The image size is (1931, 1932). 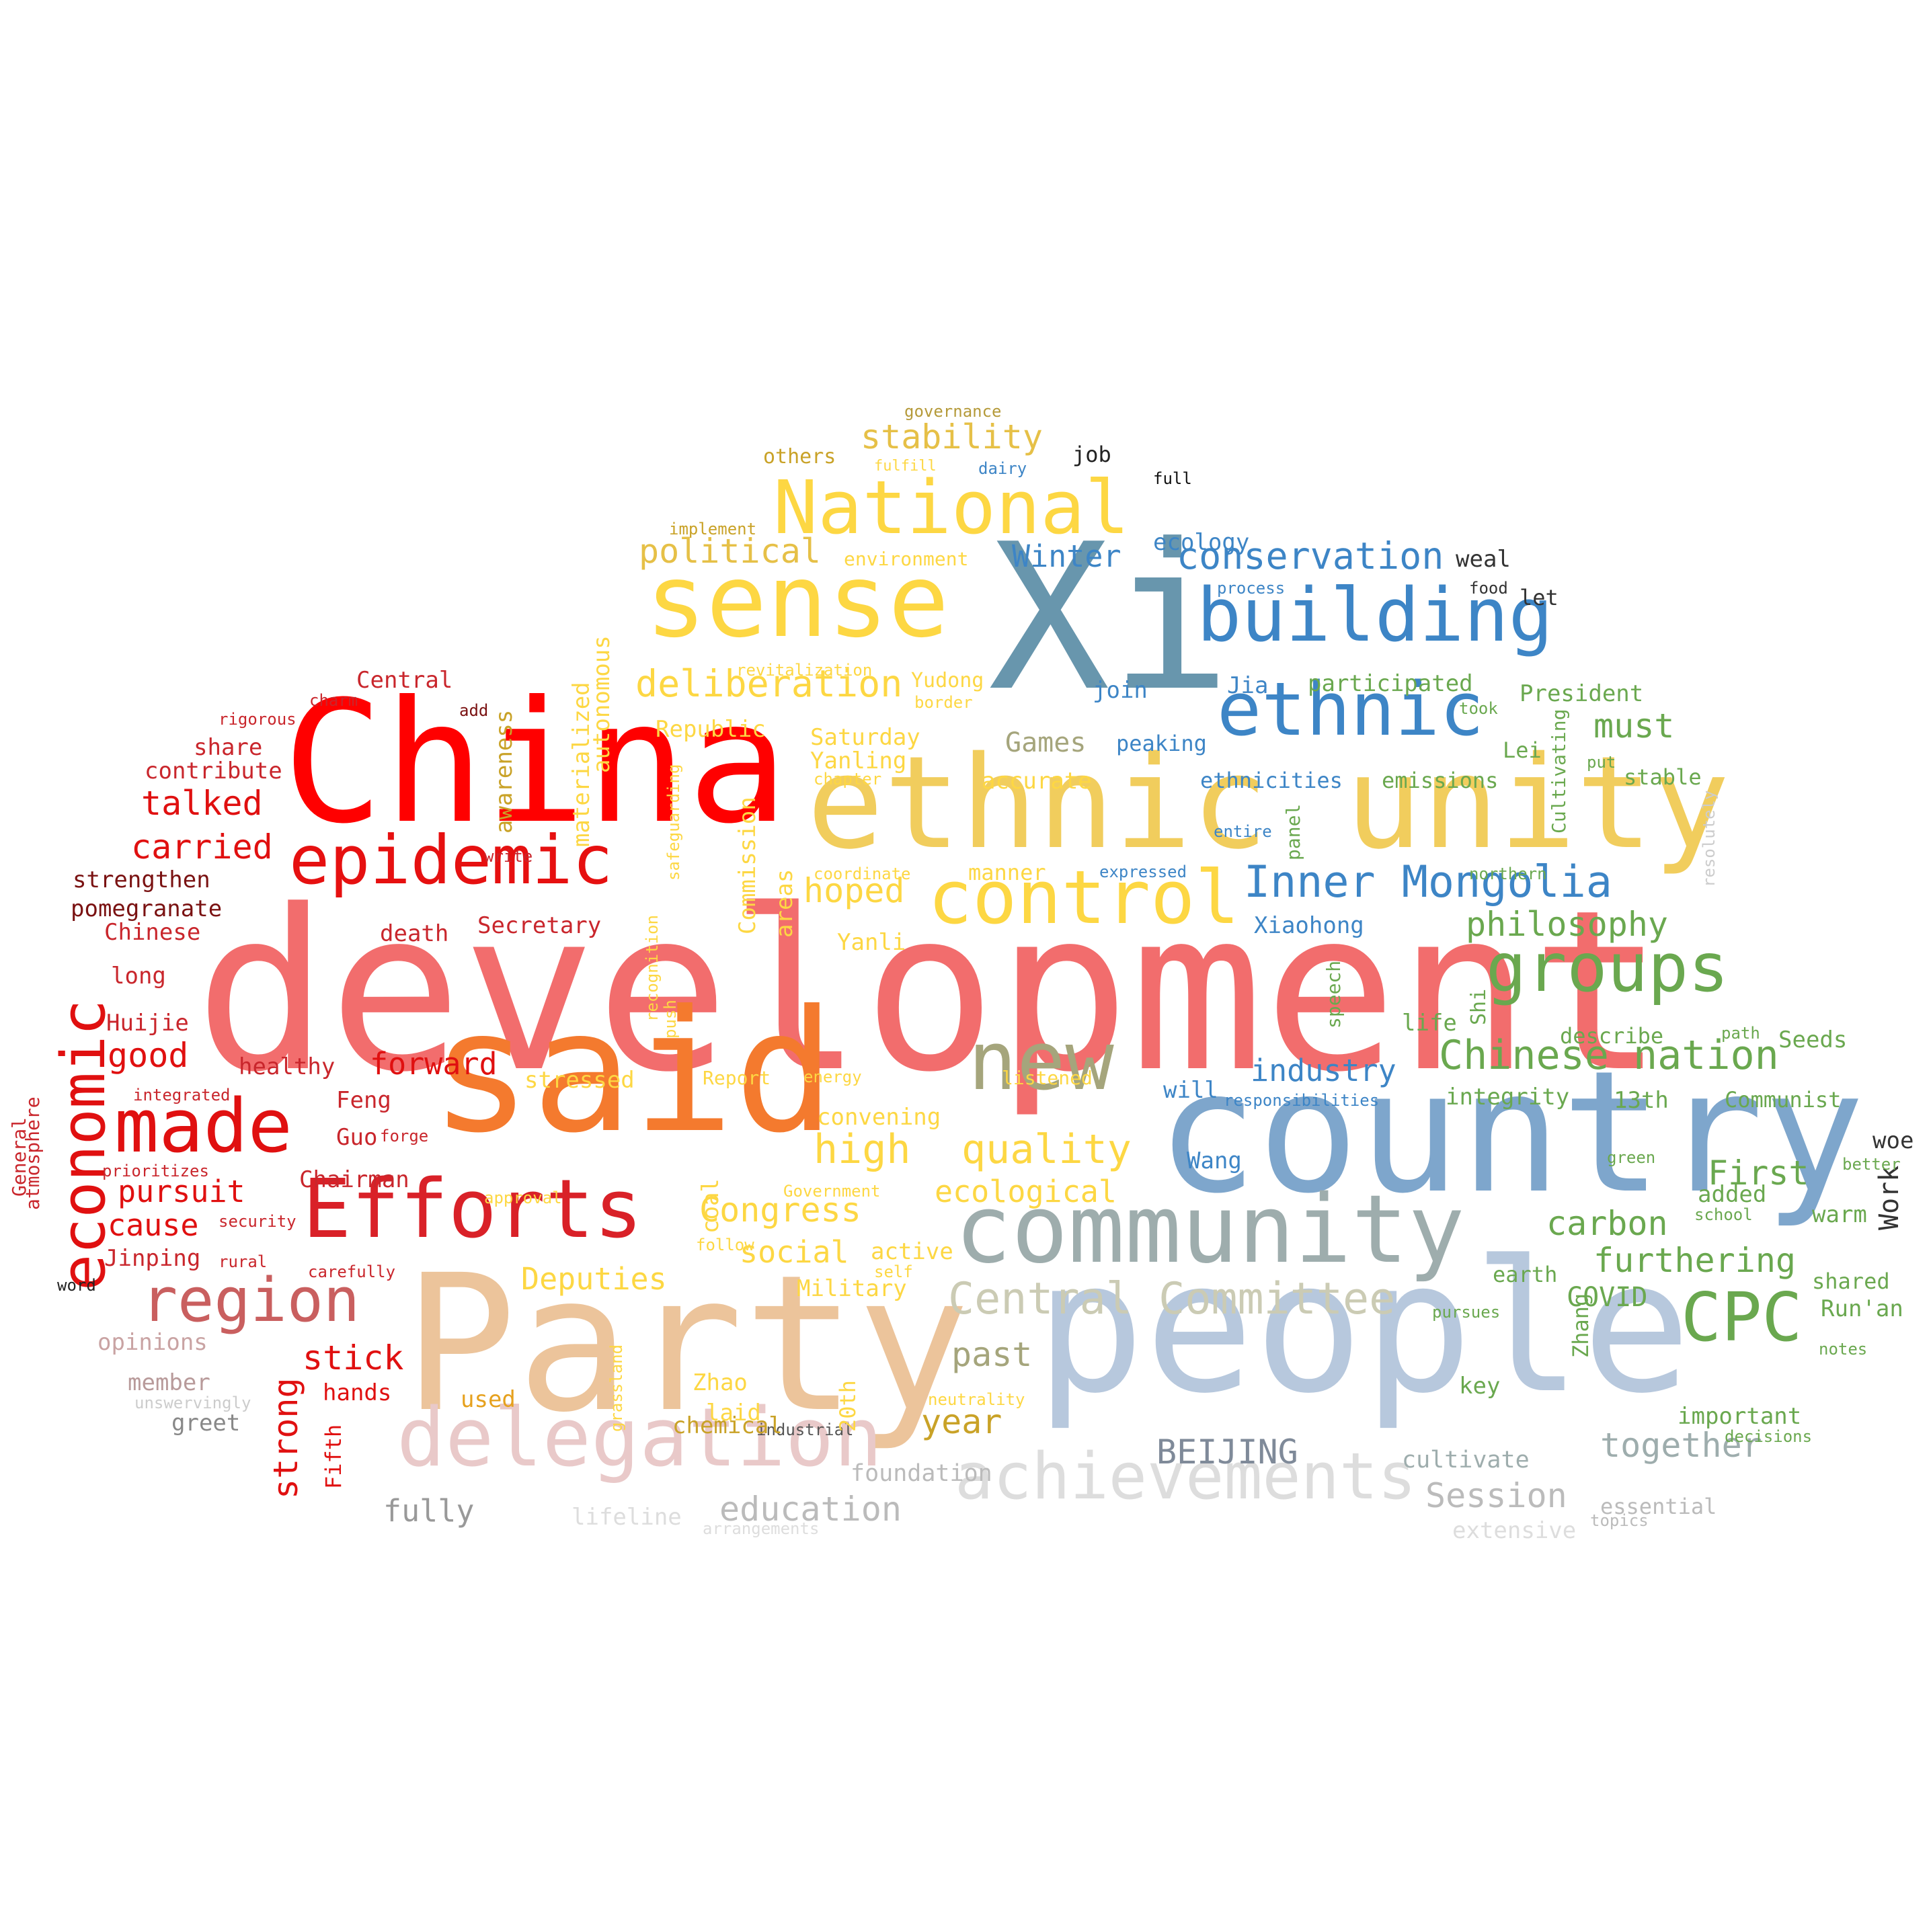 I want to click on cloud-word: decisions, so click(x=1769, y=1436).